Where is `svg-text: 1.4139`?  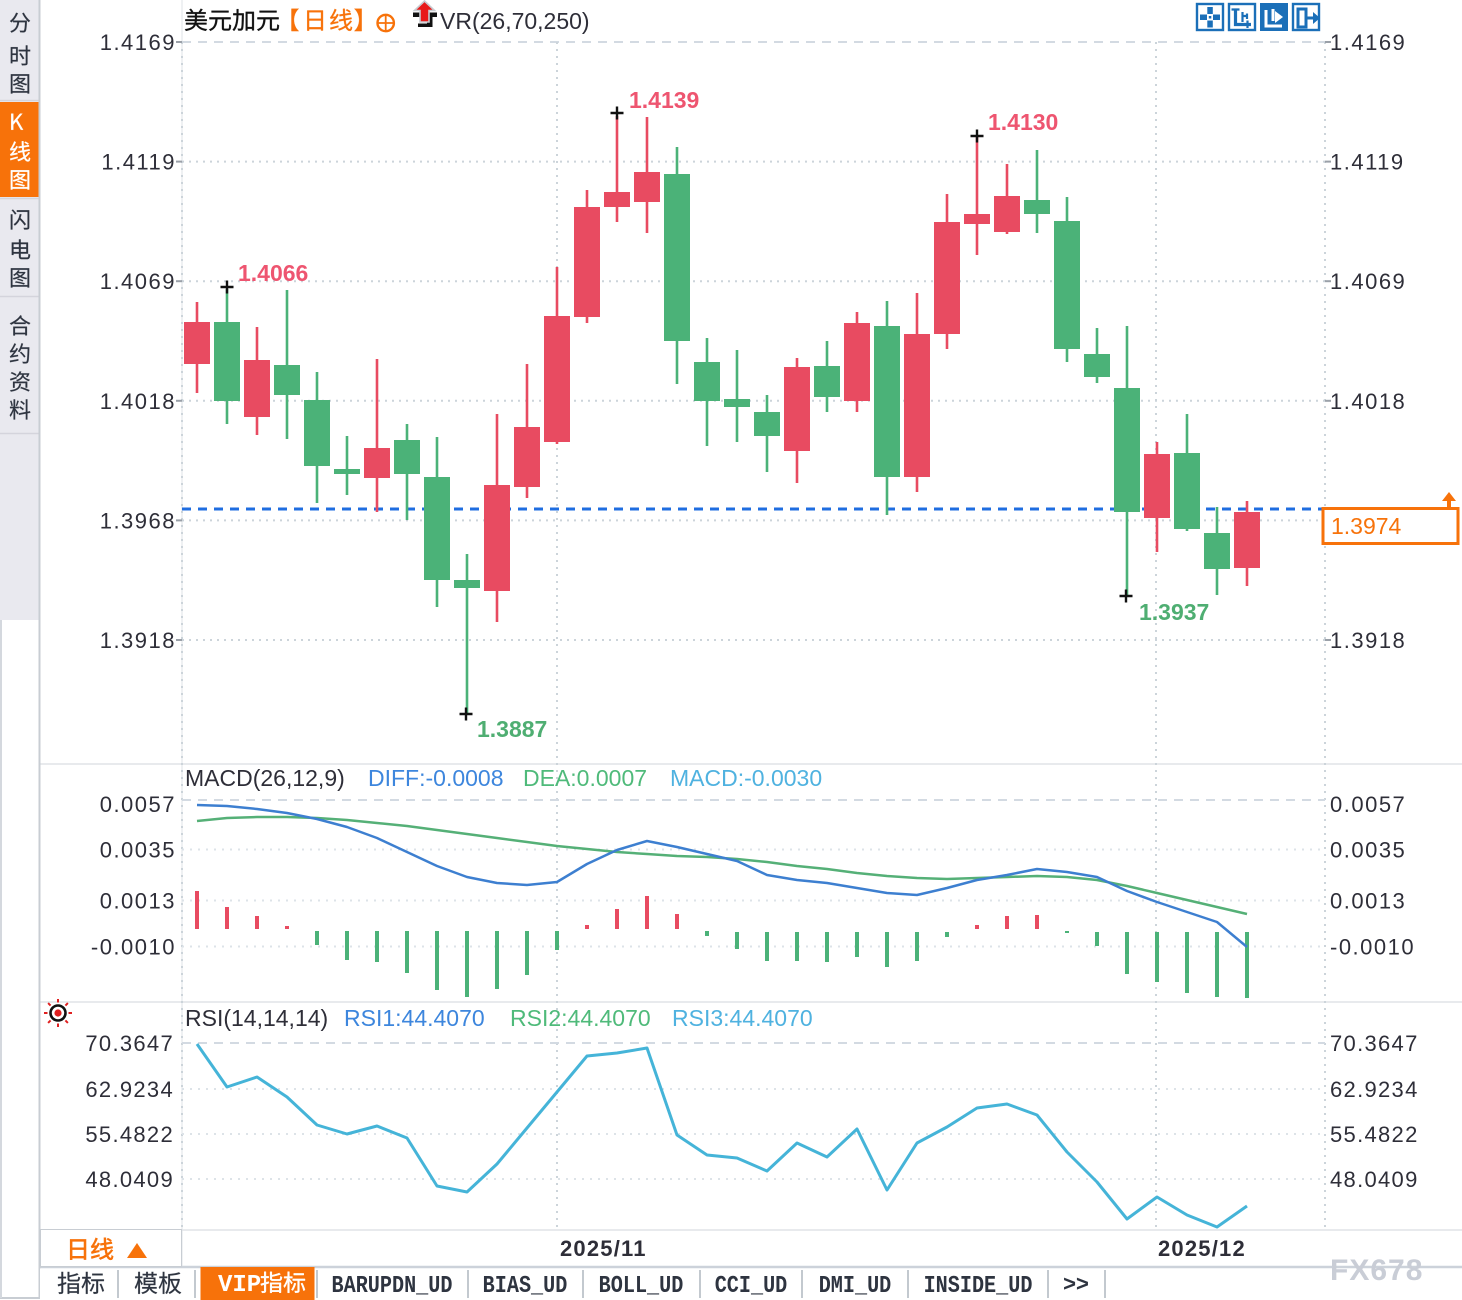
svg-text: 1.4139 is located at coordinates (664, 100).